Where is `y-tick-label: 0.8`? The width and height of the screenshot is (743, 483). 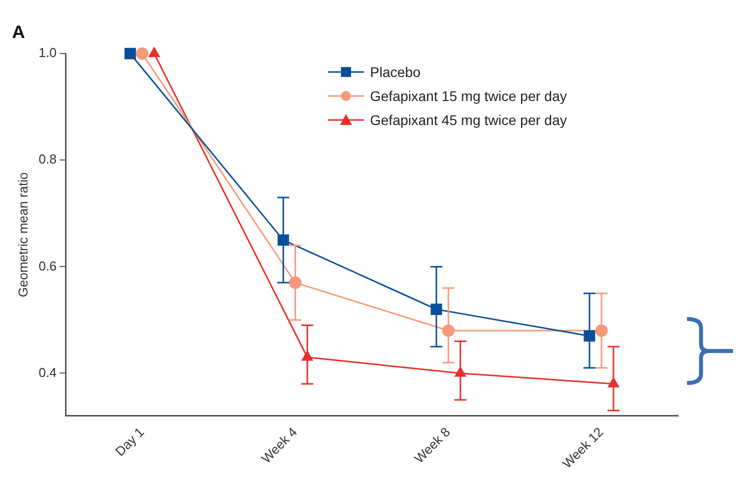
y-tick-label: 0.8 is located at coordinates (47, 159).